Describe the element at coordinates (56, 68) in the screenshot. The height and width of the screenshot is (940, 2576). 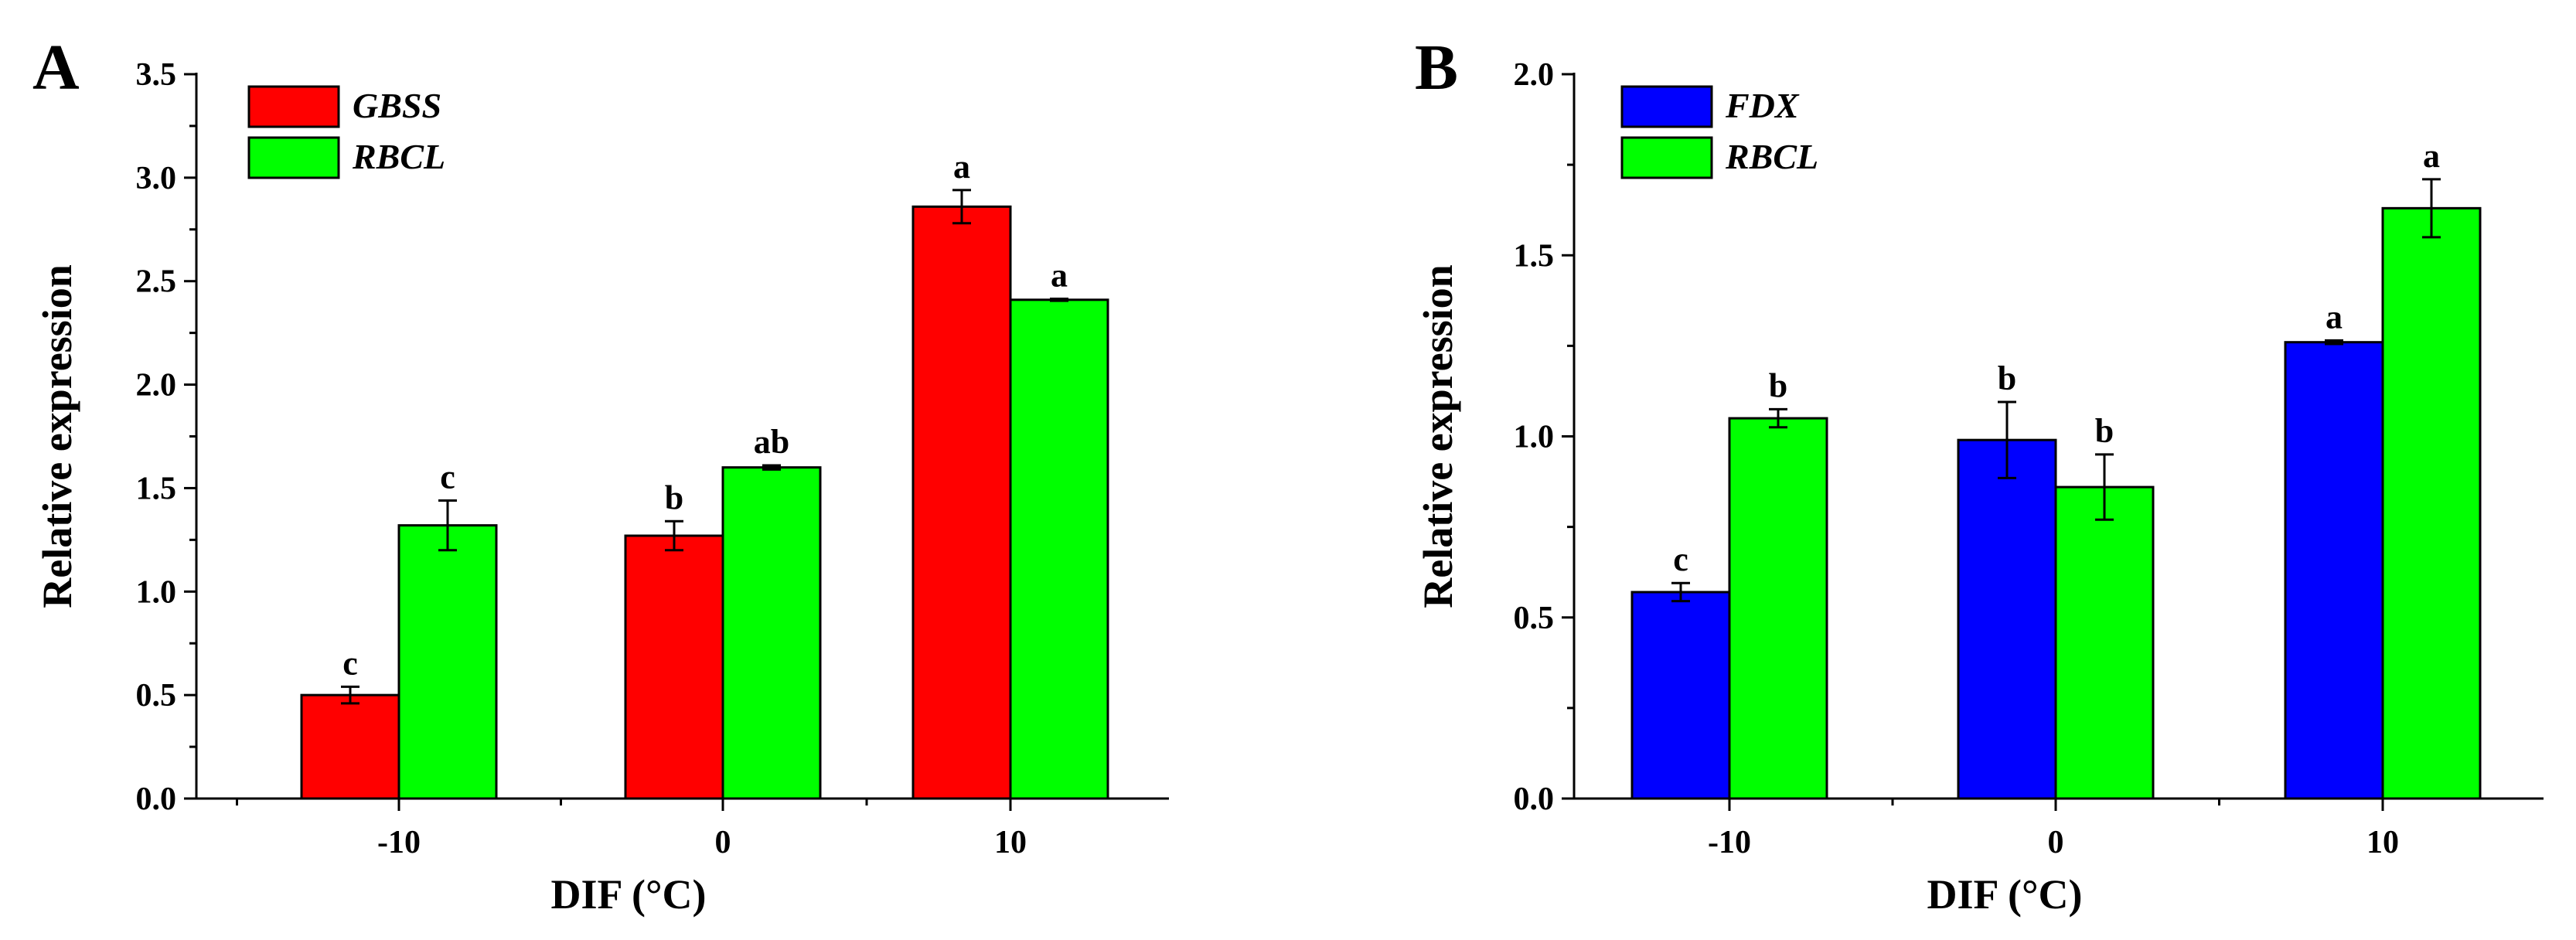
I see `panel-letter: A` at that location.